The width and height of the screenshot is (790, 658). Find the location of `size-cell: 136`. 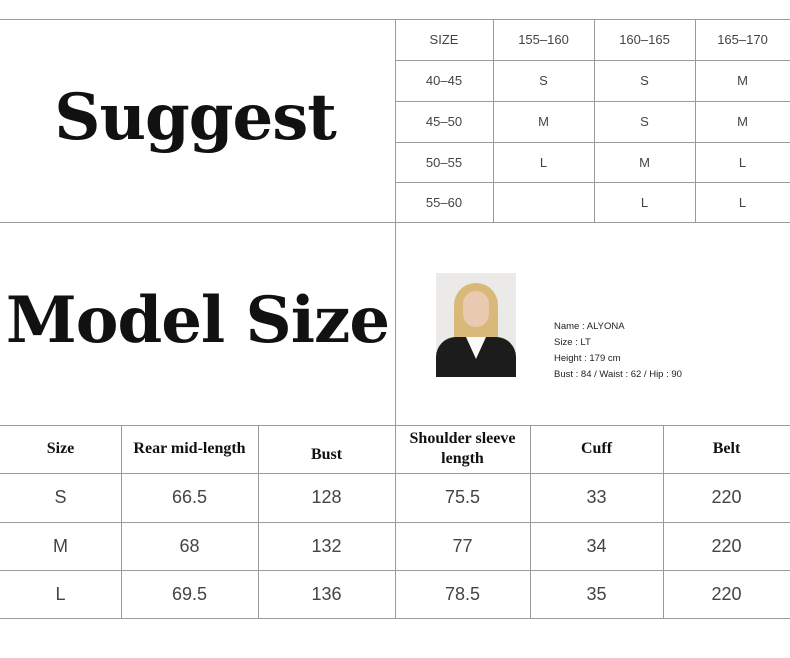

size-cell: 136 is located at coordinates (326, 593).